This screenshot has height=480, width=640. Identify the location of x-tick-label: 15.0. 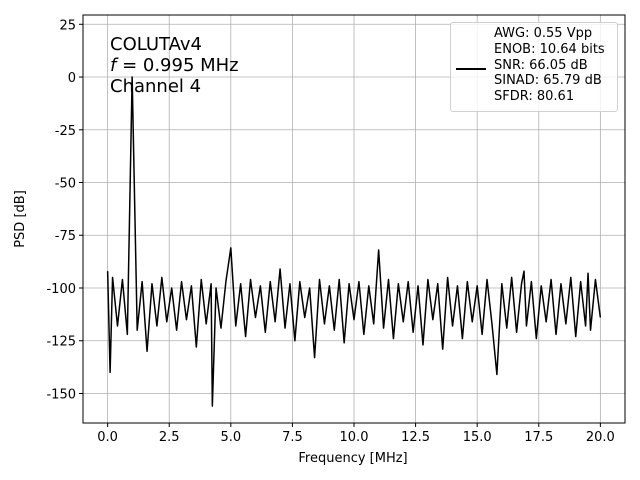
(477, 437).